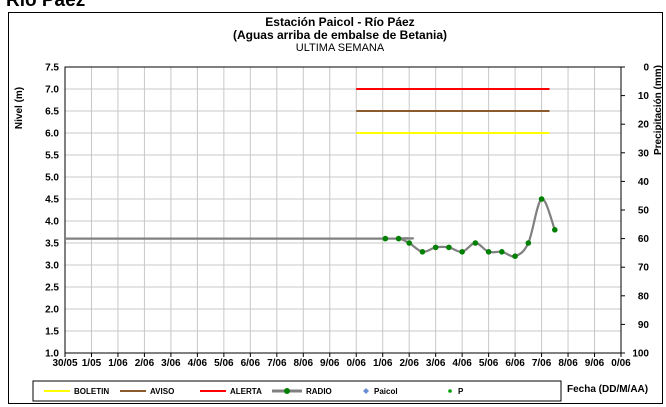 The height and width of the screenshot is (407, 666). I want to click on series-line-radio, so click(310, 227).